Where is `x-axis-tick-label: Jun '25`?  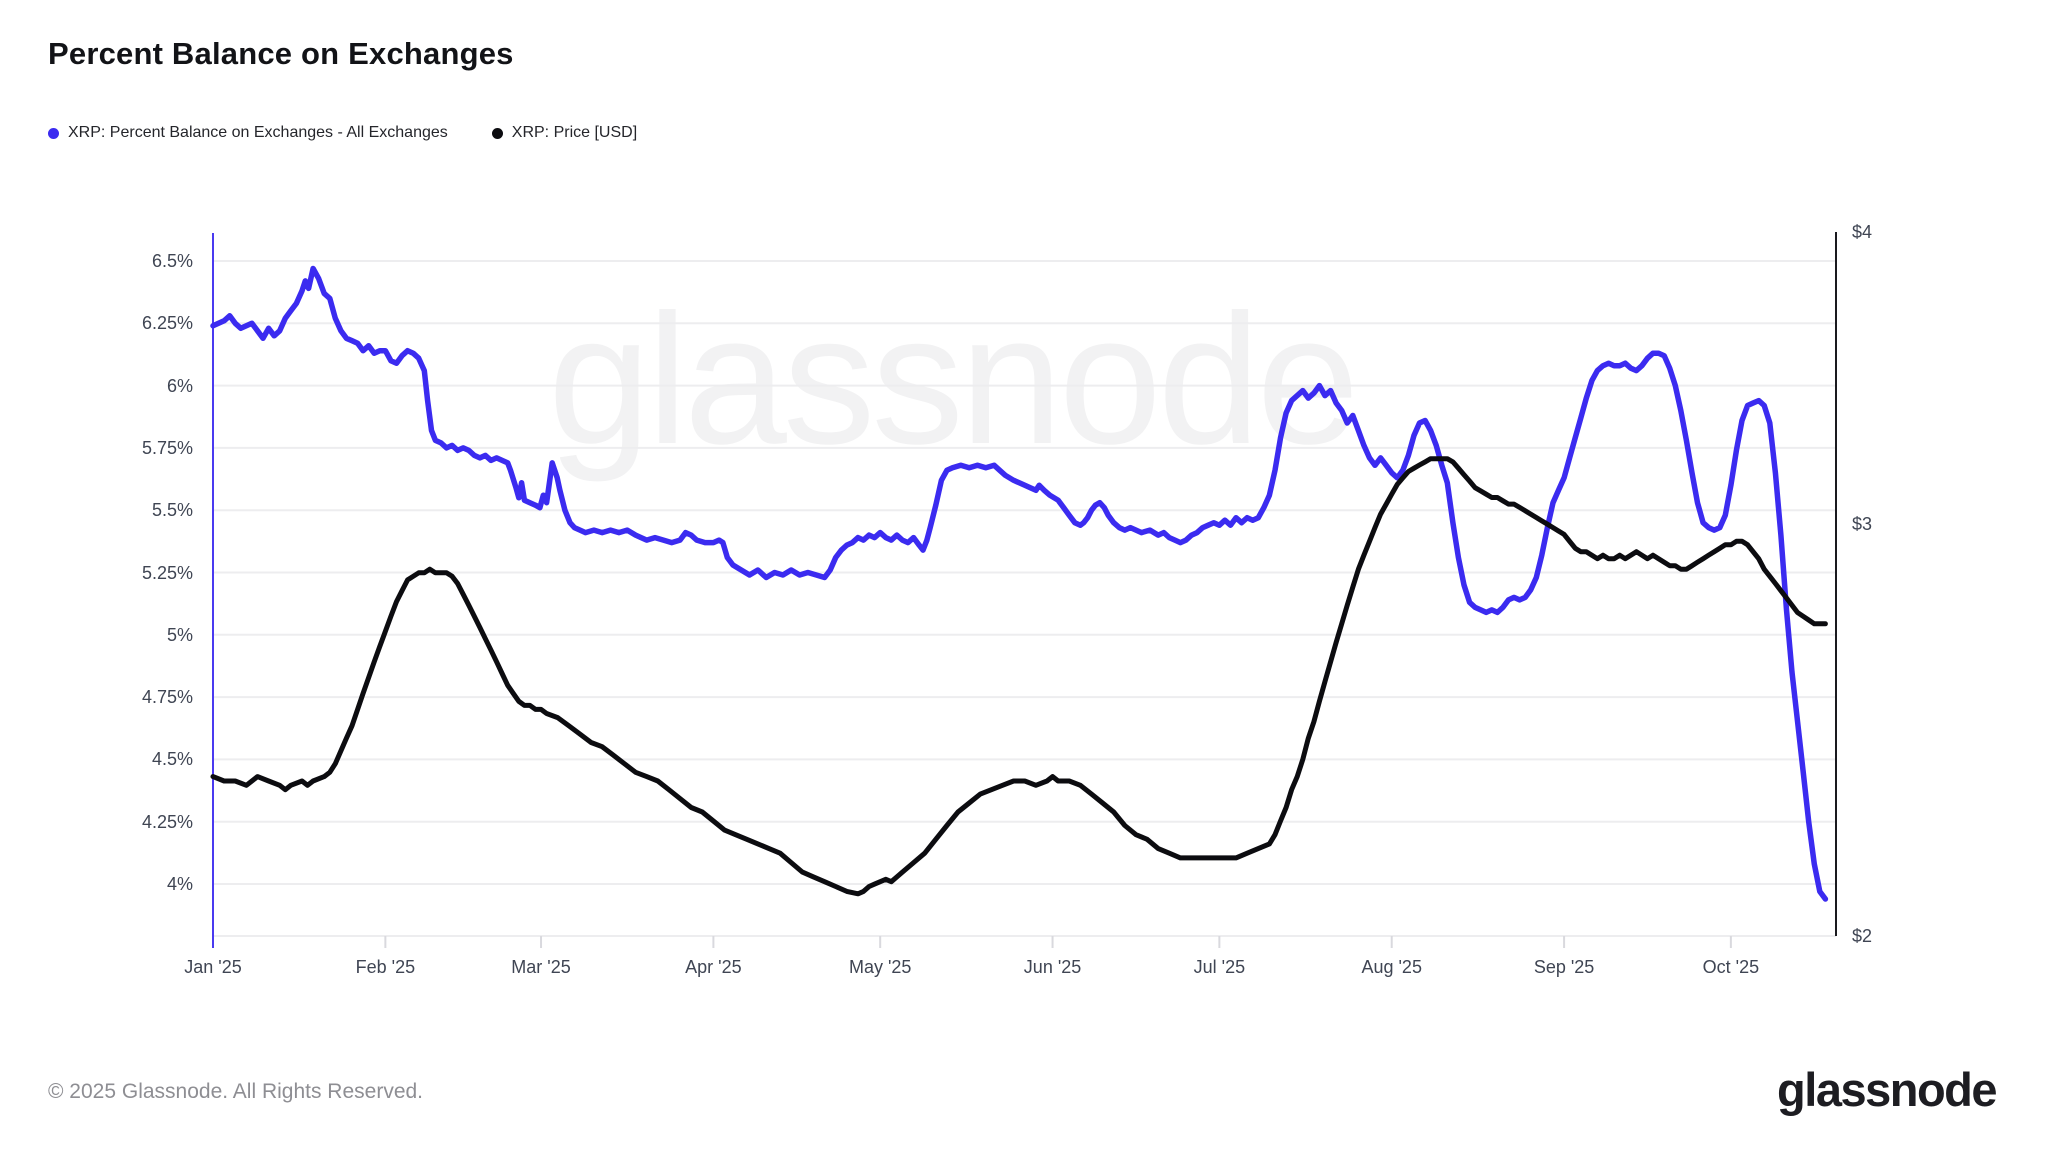
x-axis-tick-label: Jun '25 is located at coordinates (1052, 967).